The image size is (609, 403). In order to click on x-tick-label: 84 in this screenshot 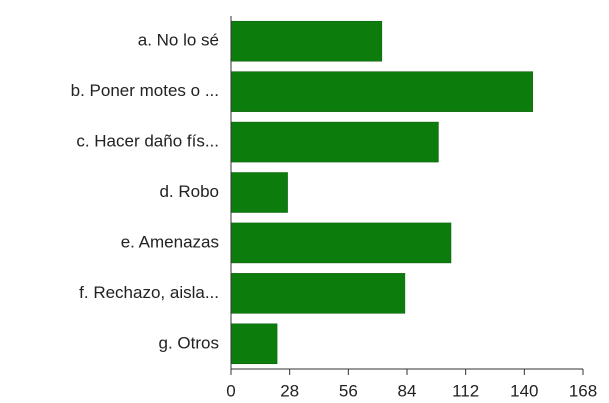, I will do `click(407, 390)`.